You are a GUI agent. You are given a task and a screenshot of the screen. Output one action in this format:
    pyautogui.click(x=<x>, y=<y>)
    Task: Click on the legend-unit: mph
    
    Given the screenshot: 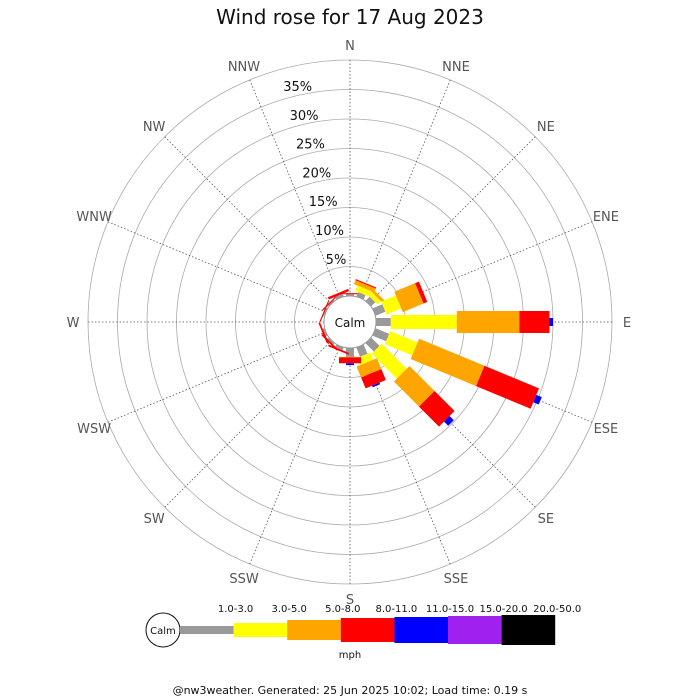 What is the action you would take?
    pyautogui.click(x=350, y=655)
    